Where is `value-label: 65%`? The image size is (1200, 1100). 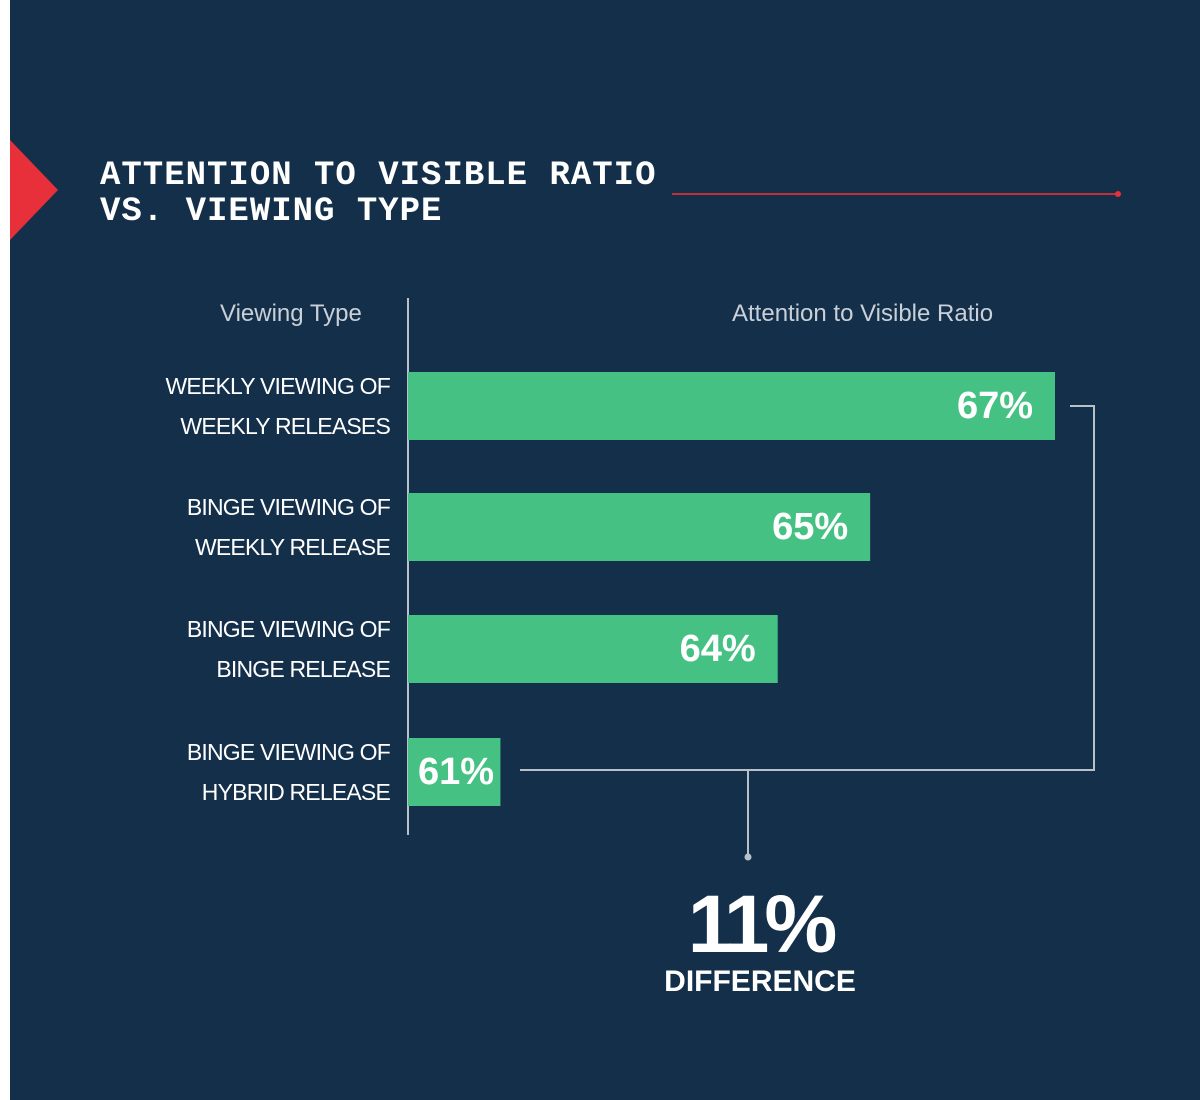 value-label: 65% is located at coordinates (810, 527).